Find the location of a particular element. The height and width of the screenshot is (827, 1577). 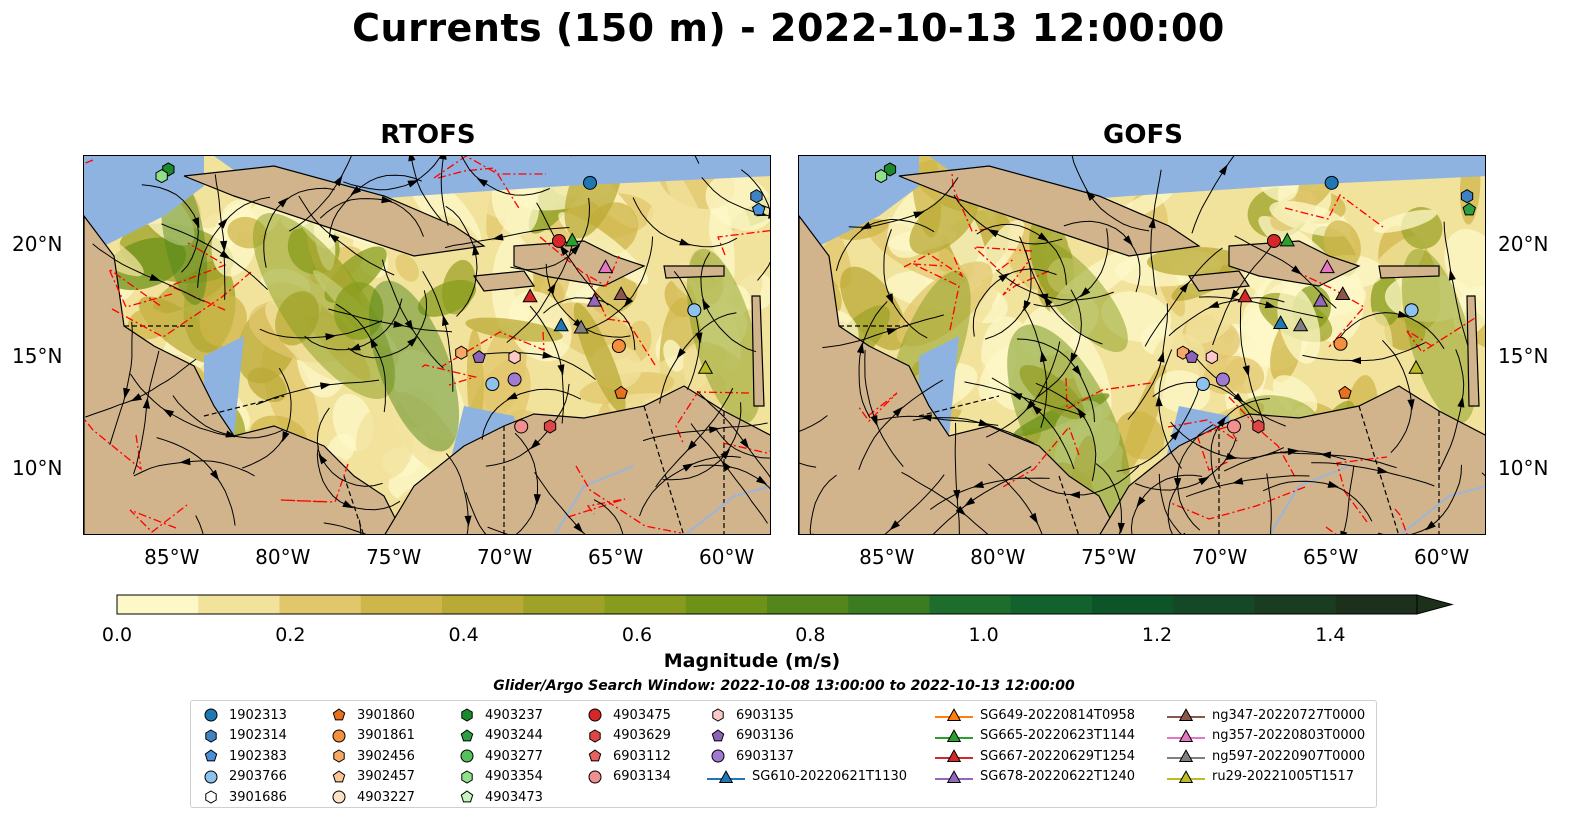

land-south-america is located at coordinates (1292, 459).